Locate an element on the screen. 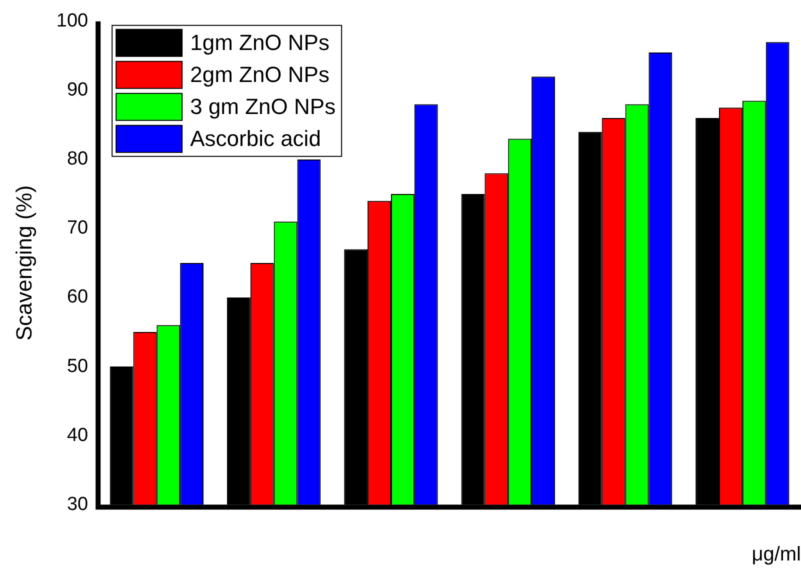 The image size is (801, 575). y-tick-label: 50 is located at coordinates (77, 366).